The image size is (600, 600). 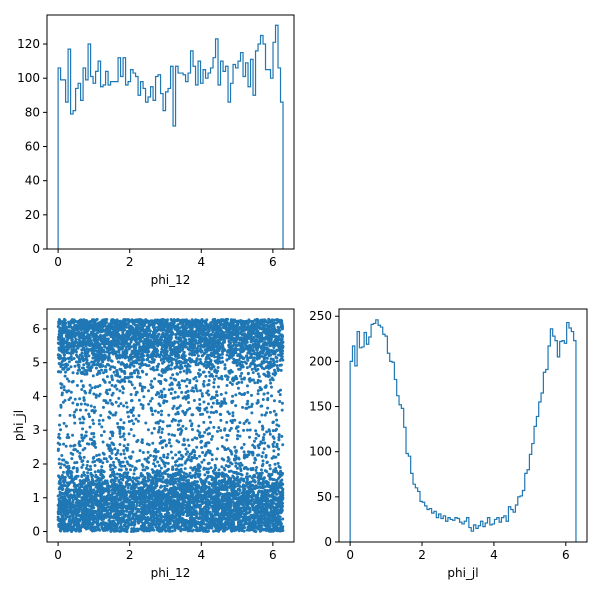 I want to click on x-tick-label: 0, so click(x=58, y=262).